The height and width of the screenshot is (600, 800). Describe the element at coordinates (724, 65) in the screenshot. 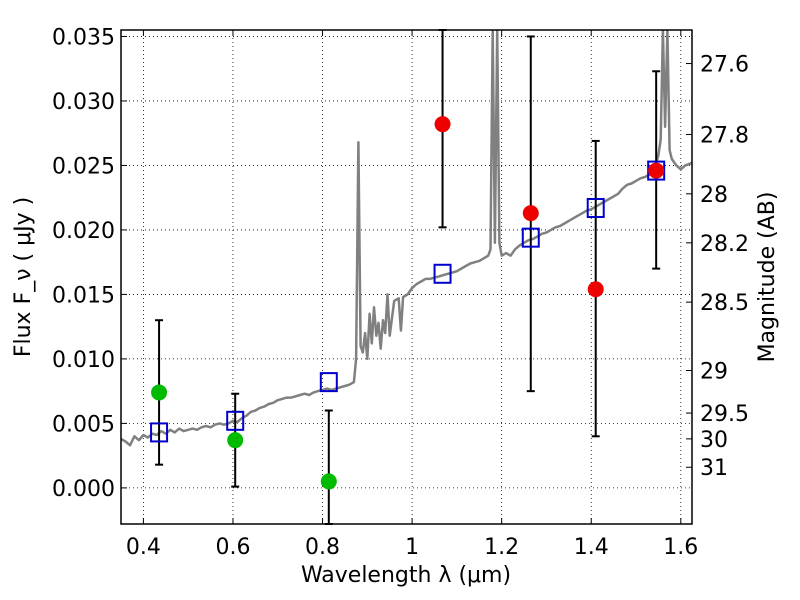

I see `magnitude-tick-label: 27.6` at that location.